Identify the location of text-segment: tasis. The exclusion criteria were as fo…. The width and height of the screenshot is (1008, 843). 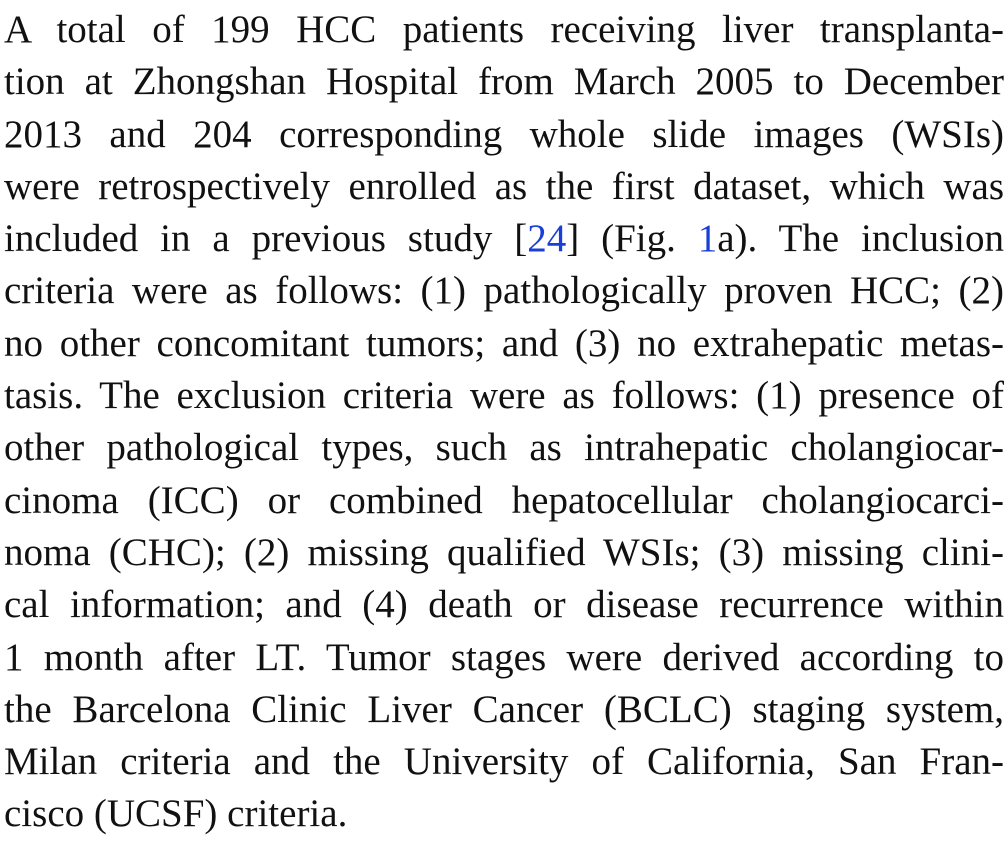
(504, 396).